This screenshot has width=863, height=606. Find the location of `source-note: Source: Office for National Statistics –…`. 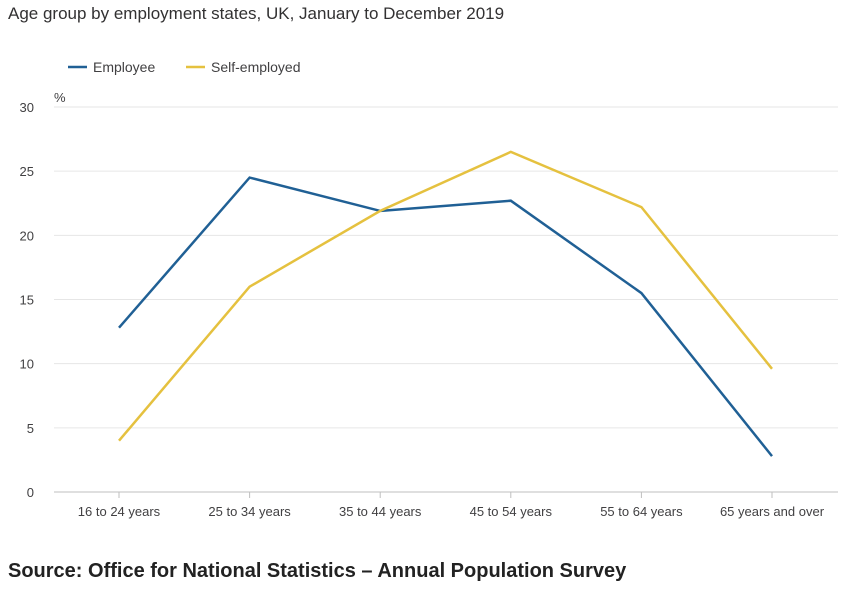

source-note: Source: Office for National Statistics –… is located at coordinates (317, 571).